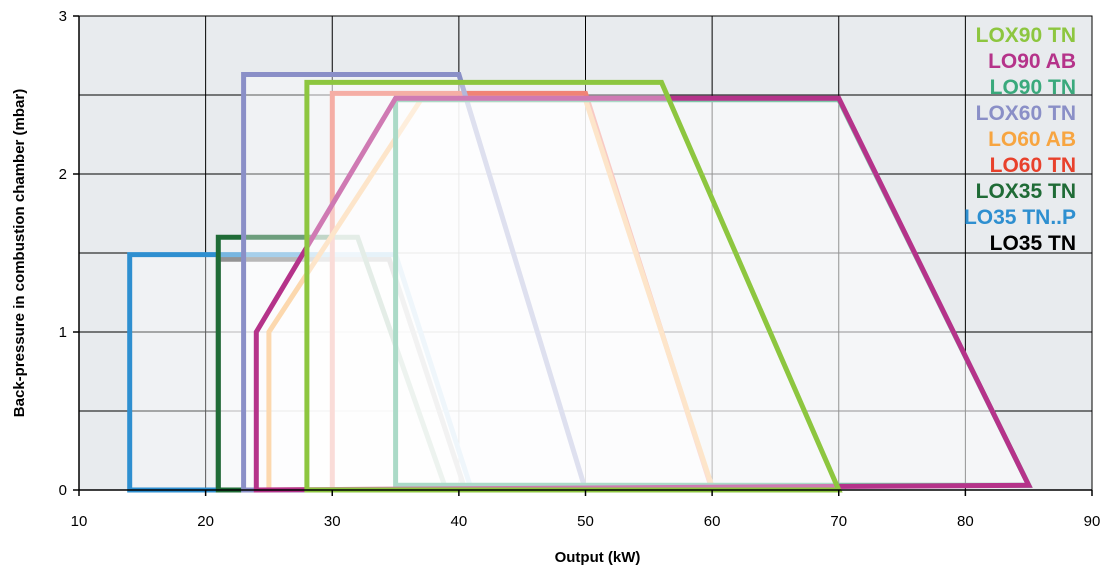  What do you see at coordinates (1033, 165) in the screenshot?
I see `legend-label: LO60 TN` at bounding box center [1033, 165].